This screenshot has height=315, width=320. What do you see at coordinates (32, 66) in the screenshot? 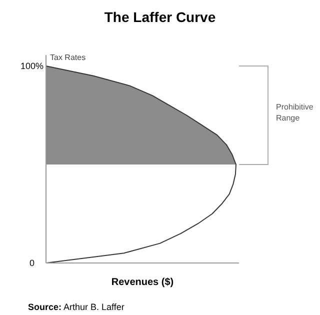
I see `y-tick-label: 100%` at bounding box center [32, 66].